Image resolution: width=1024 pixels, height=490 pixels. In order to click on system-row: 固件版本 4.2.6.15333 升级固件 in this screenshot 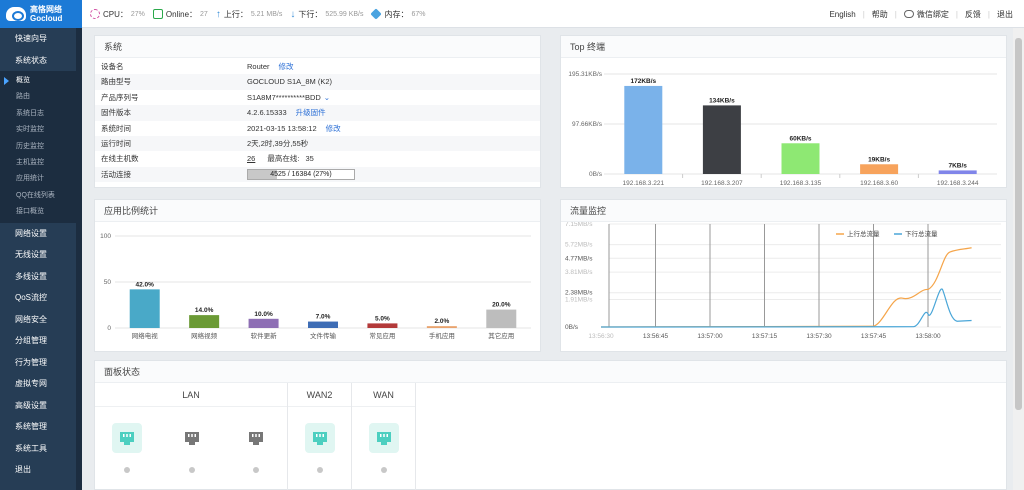, I will do `click(317, 113)`.